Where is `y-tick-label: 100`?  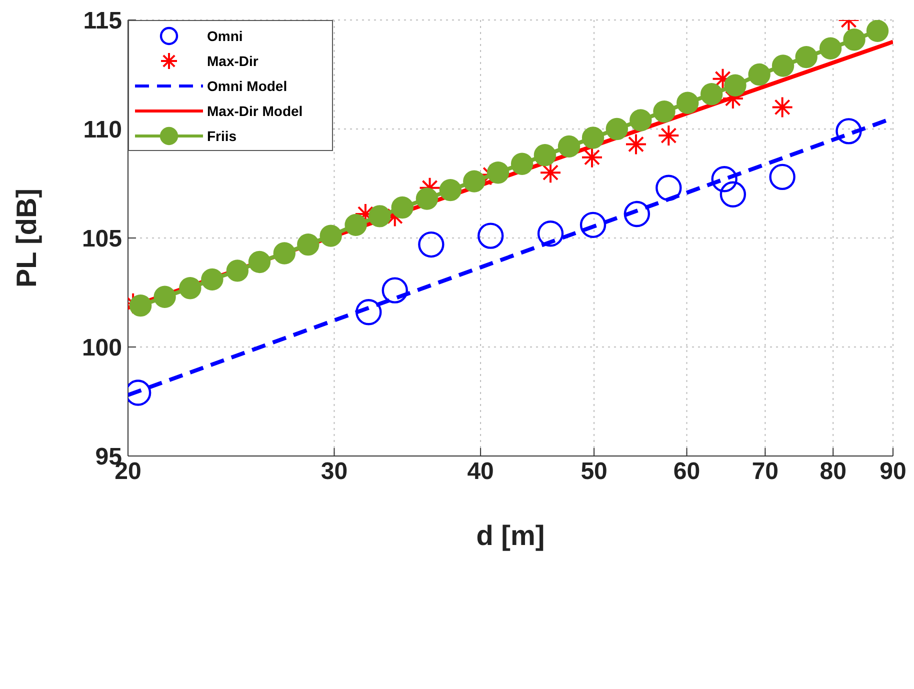 y-tick-label: 100 is located at coordinates (102, 348).